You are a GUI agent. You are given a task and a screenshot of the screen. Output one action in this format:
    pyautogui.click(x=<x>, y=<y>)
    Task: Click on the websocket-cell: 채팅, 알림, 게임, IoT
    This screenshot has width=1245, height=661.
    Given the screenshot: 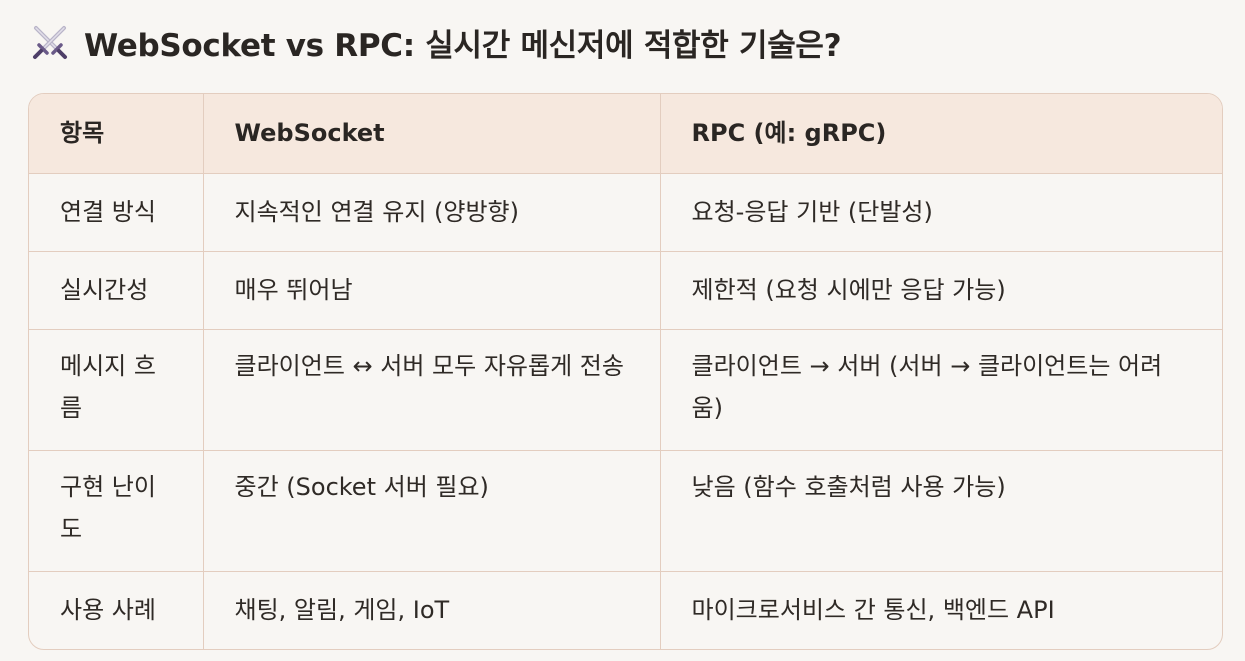 What is the action you would take?
    pyautogui.click(x=432, y=610)
    